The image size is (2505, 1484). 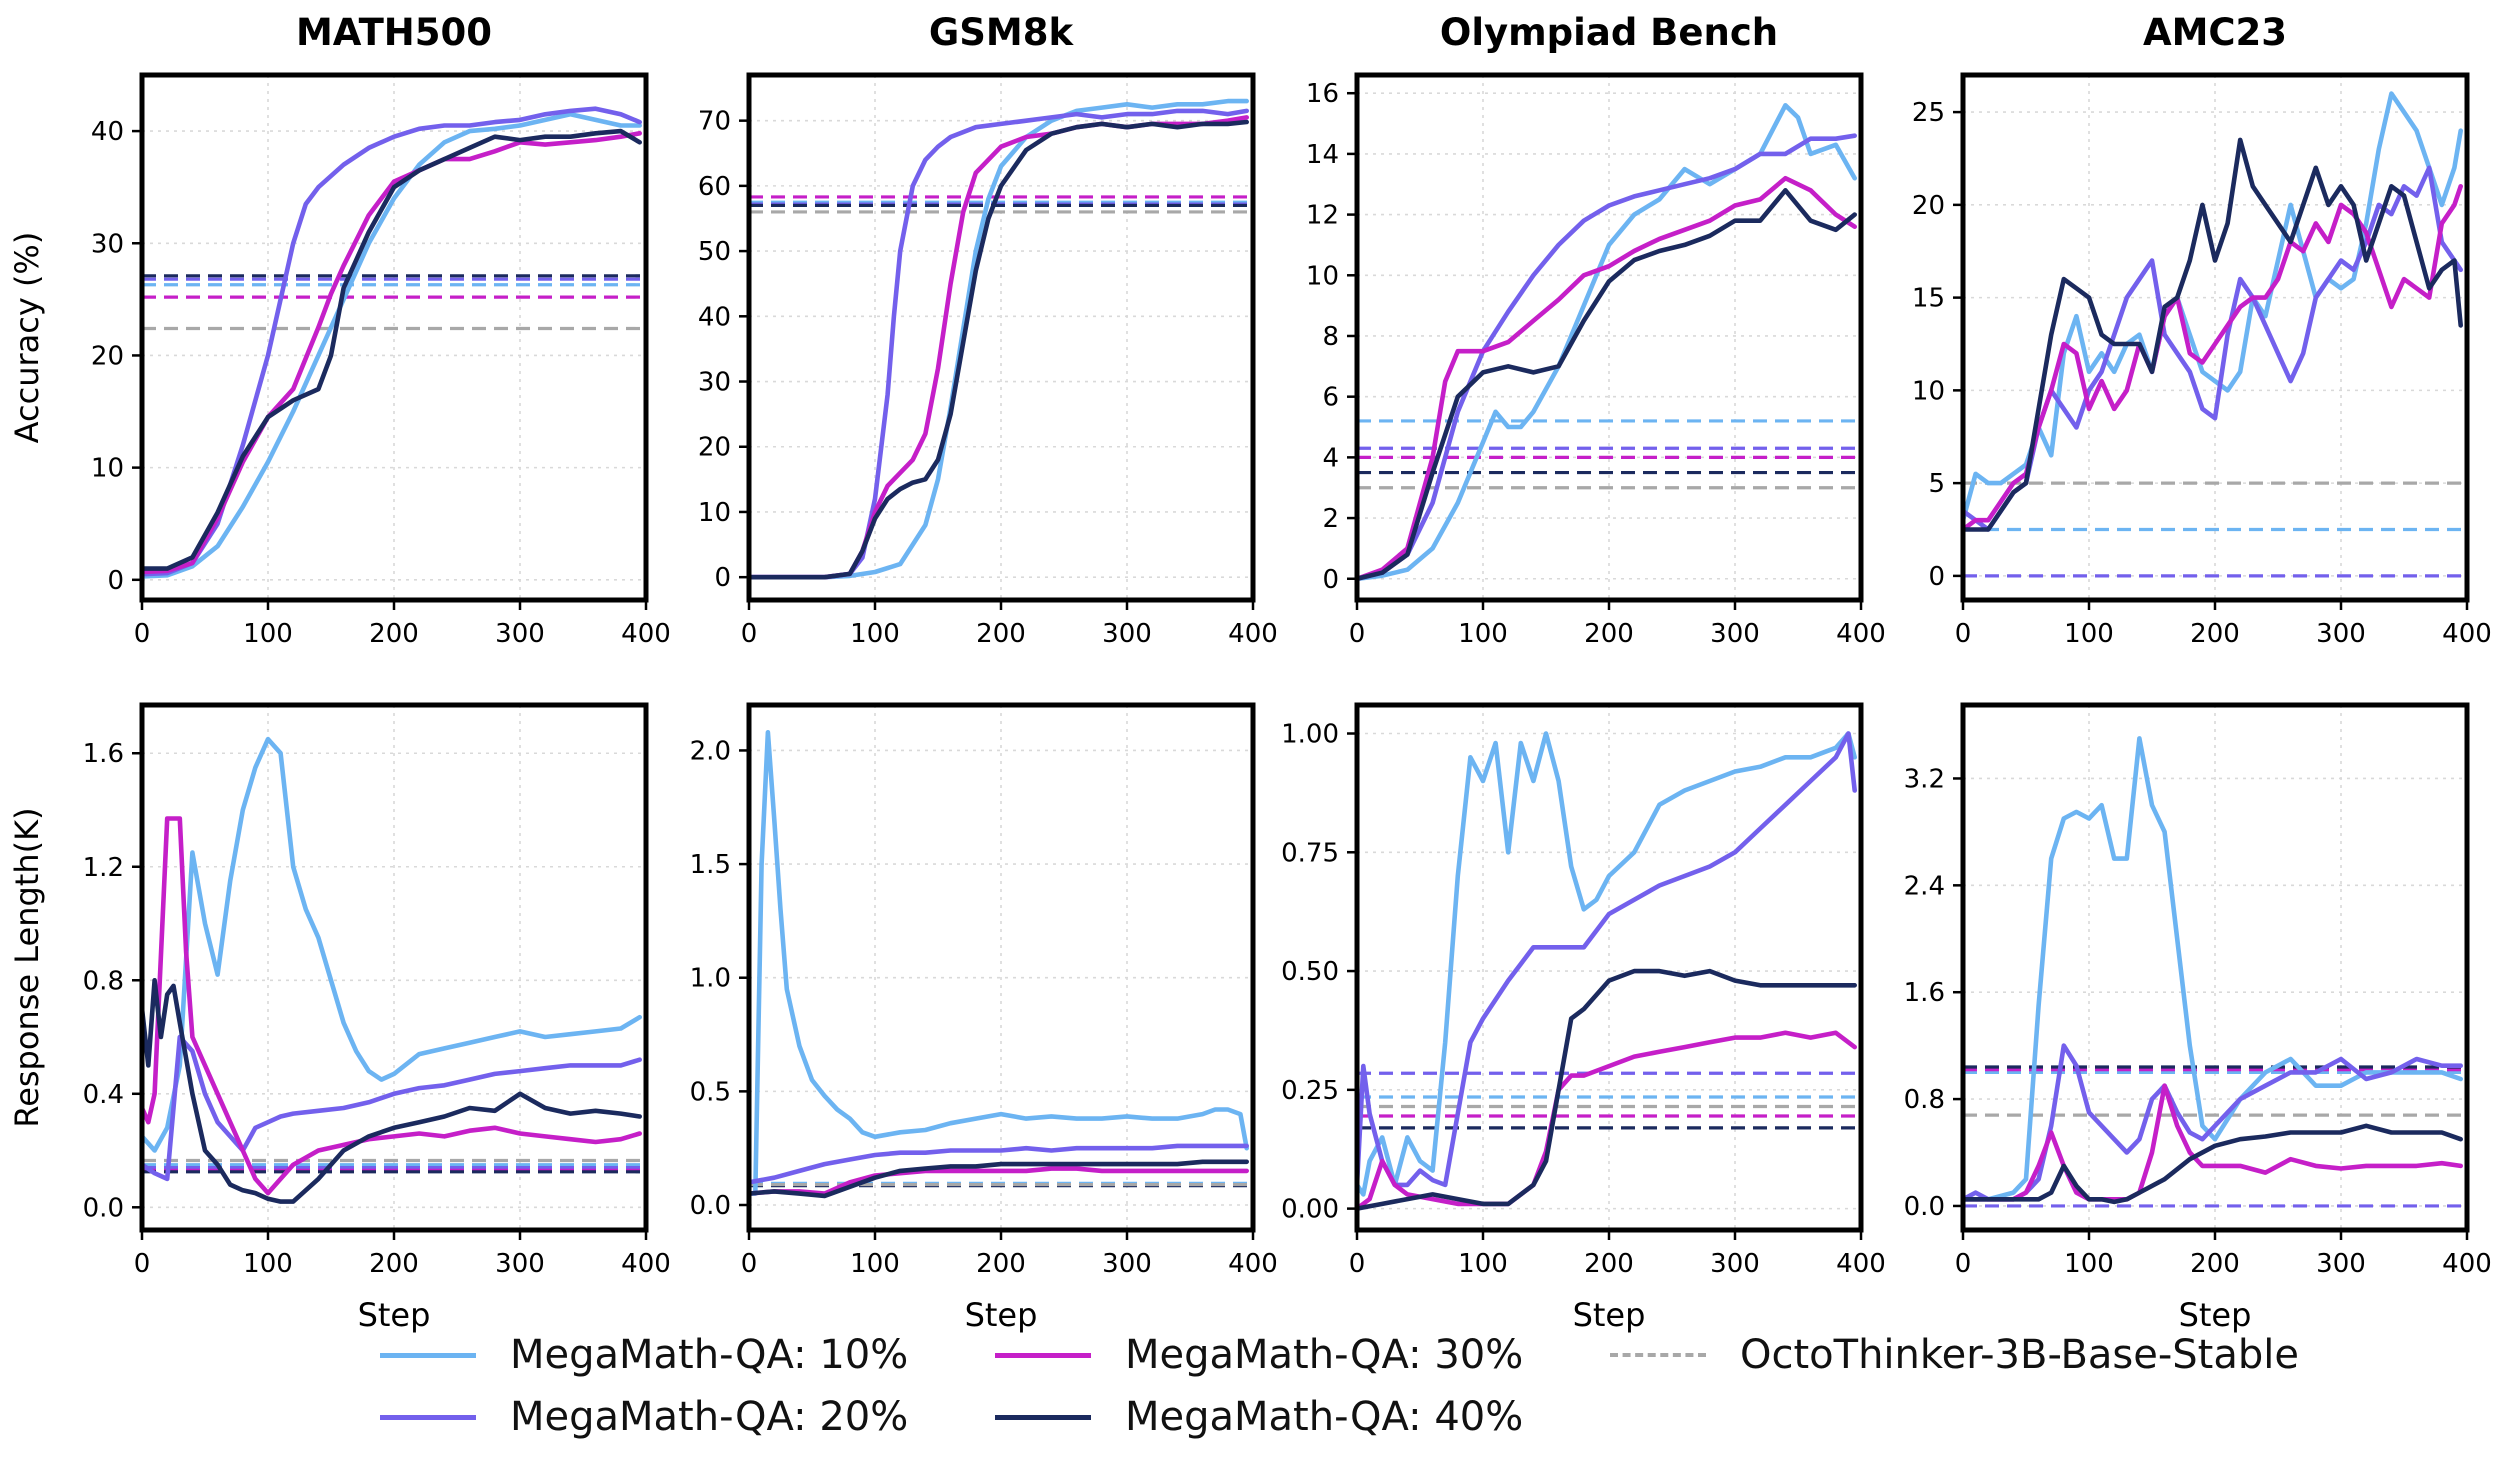 What do you see at coordinates (103, 868) in the screenshot?
I see `panel-1-0-ytick-label-3: 1.2` at bounding box center [103, 868].